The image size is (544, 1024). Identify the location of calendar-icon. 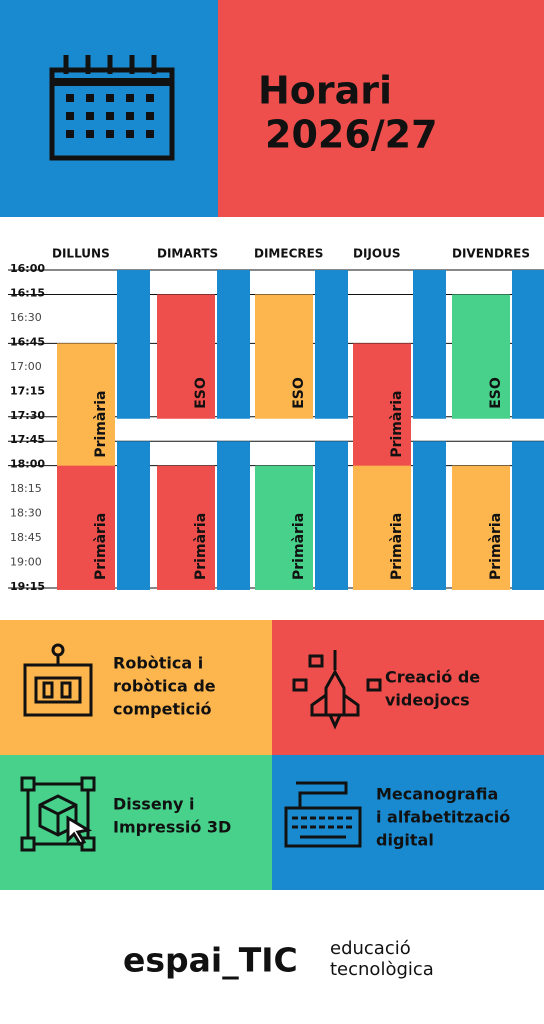
(112, 108).